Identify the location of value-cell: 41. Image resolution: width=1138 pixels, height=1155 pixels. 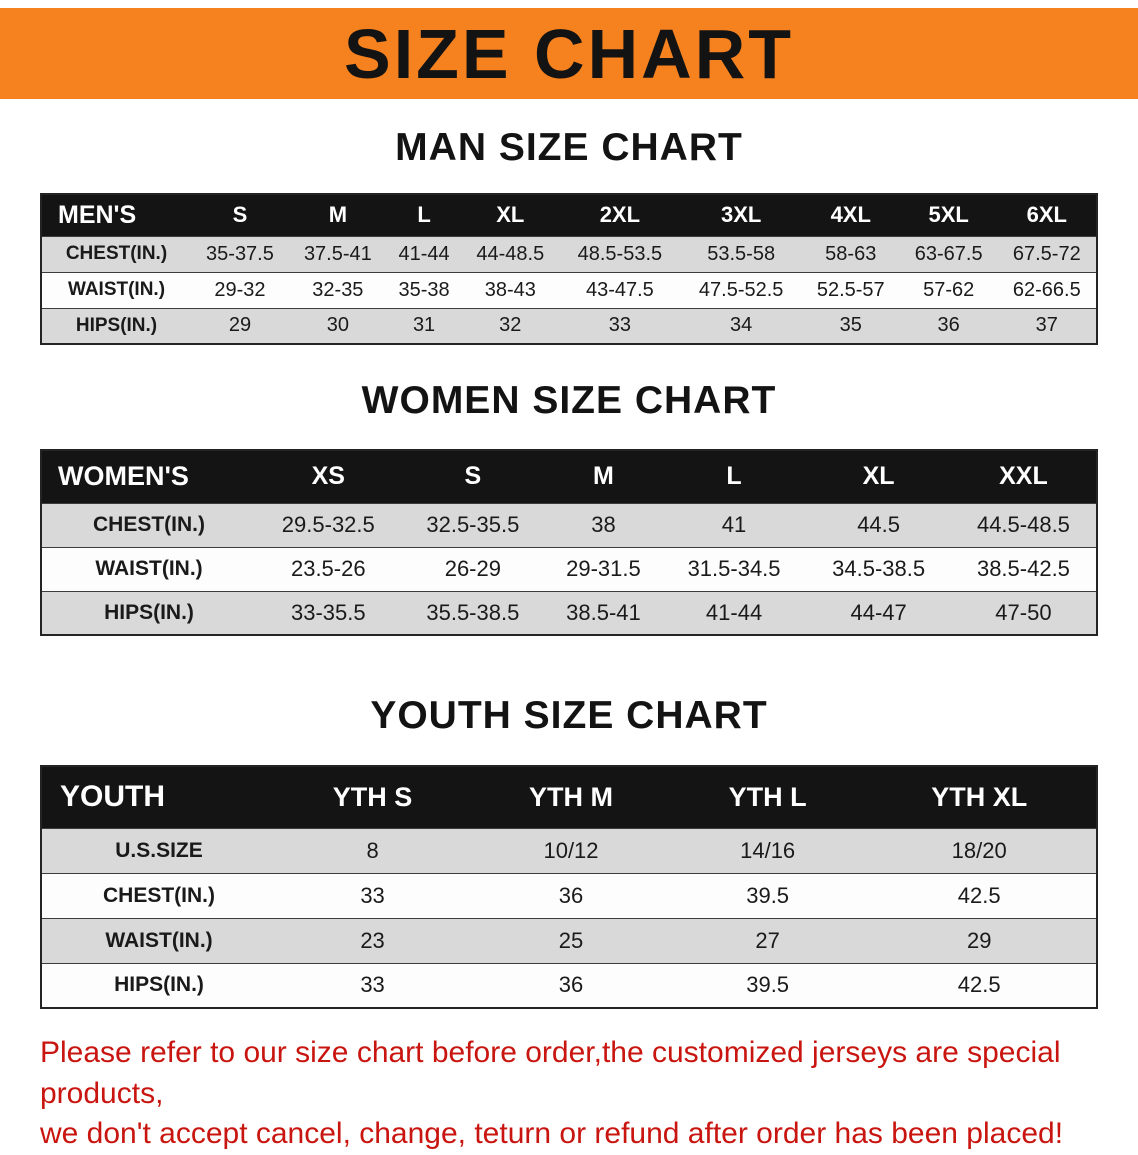
(734, 524).